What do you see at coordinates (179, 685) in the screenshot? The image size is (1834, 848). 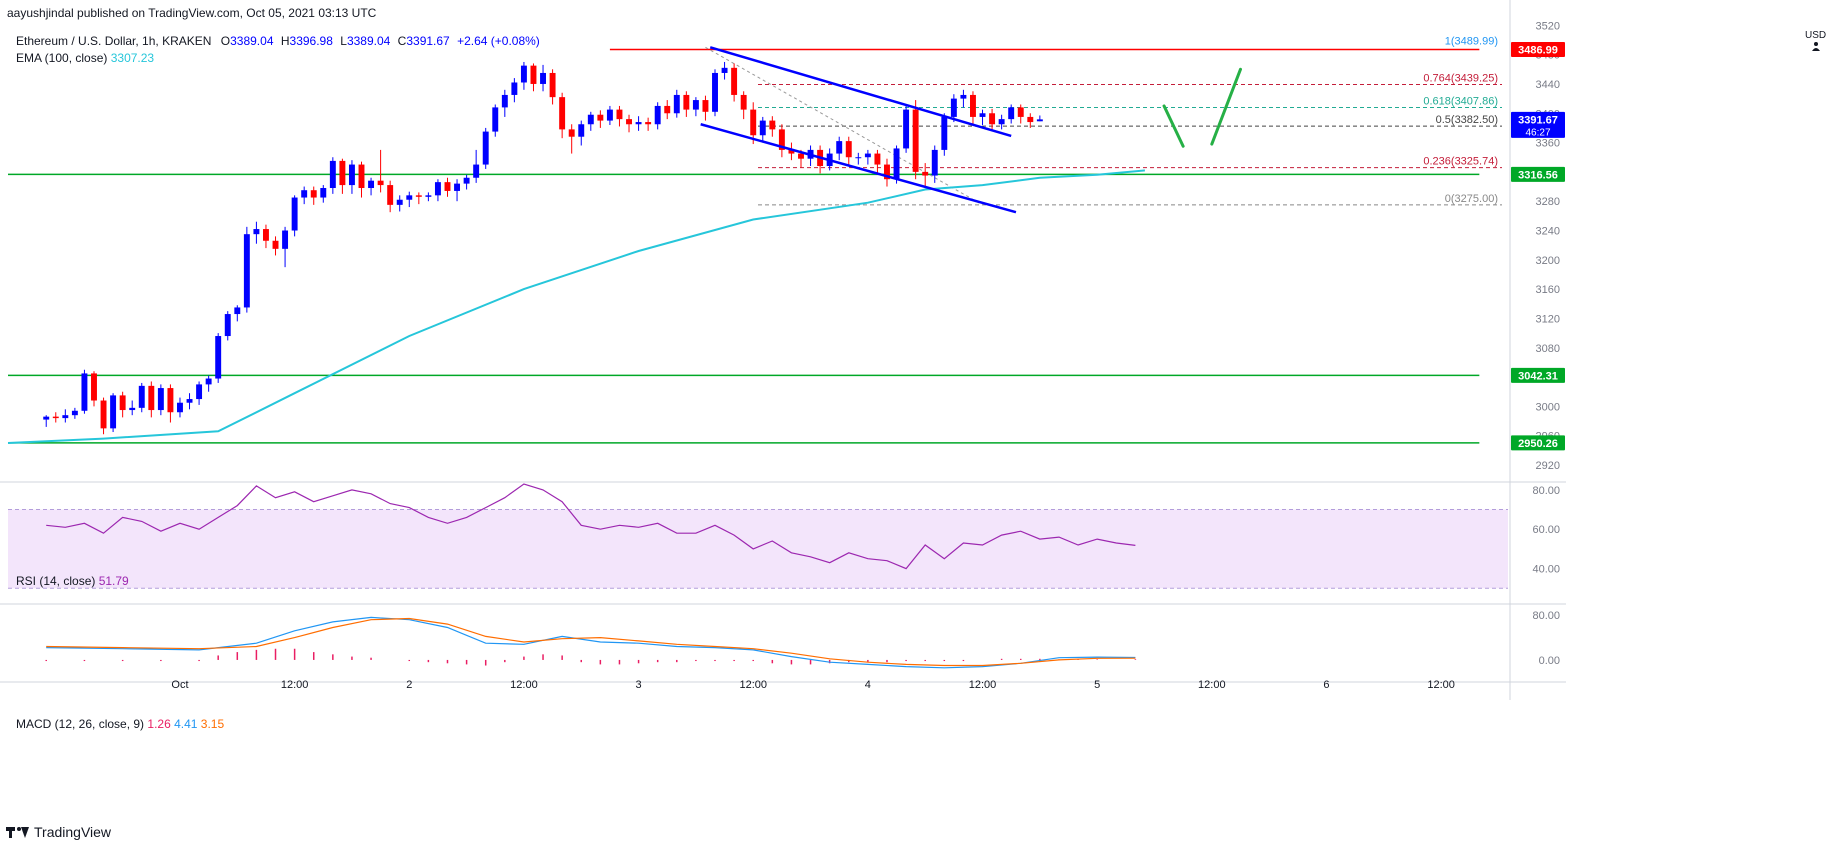 I see `time-tick-label: Oct` at bounding box center [179, 685].